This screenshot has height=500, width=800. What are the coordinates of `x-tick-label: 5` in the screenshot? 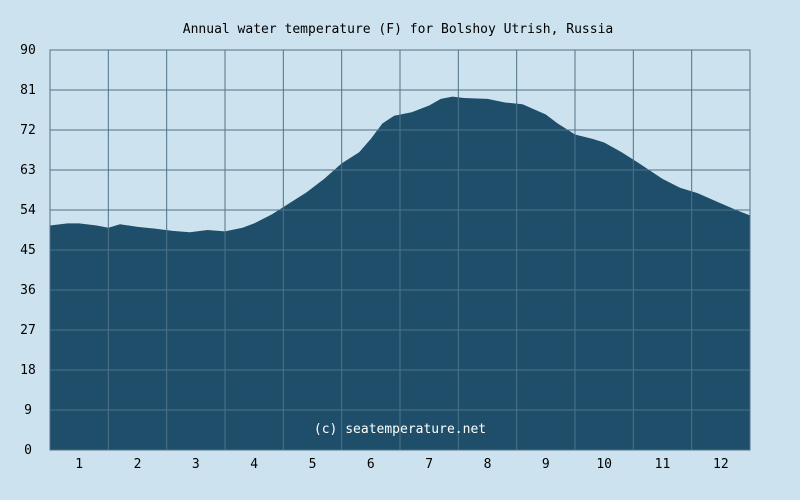 It's located at (313, 464).